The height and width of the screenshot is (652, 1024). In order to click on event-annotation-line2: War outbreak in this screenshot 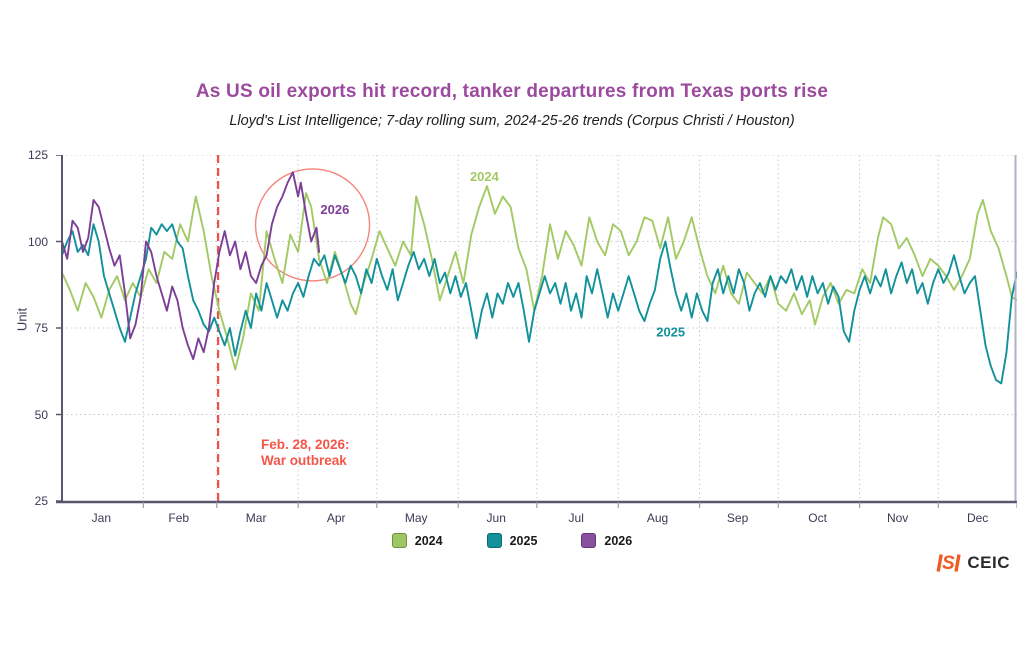, I will do `click(304, 460)`.